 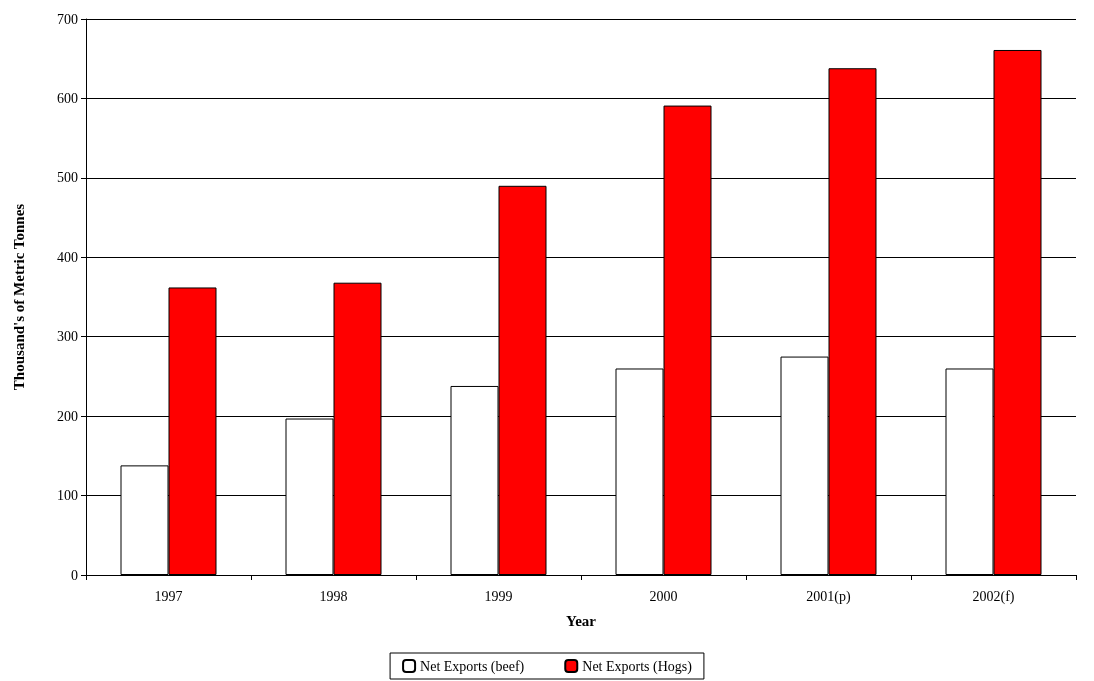 What do you see at coordinates (67, 337) in the screenshot?
I see `y-tick-label: 300` at bounding box center [67, 337].